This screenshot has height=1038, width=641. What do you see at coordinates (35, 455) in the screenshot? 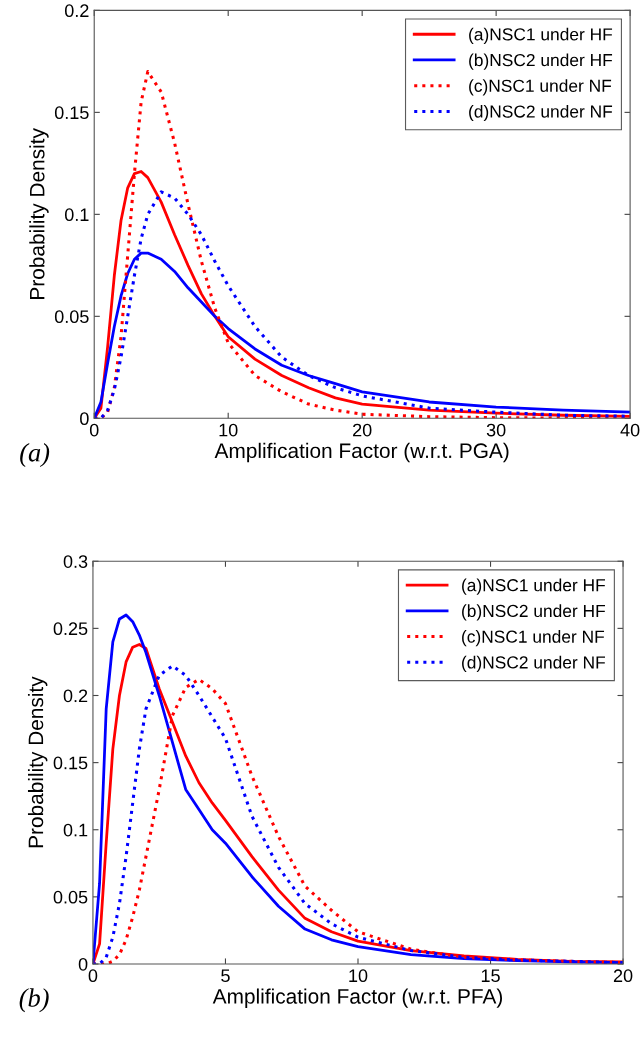
I see `text: (a)` at bounding box center [35, 455].